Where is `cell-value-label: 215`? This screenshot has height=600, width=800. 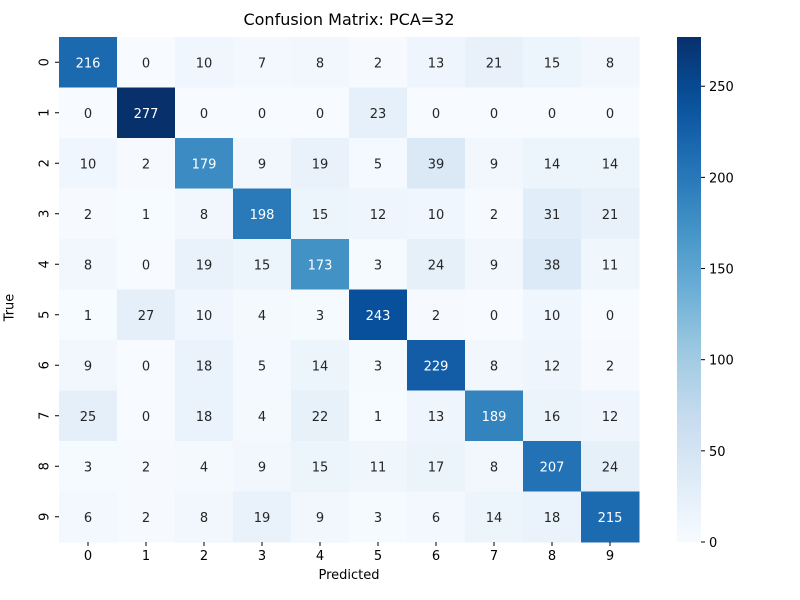
cell-value-label: 215 is located at coordinates (610, 518).